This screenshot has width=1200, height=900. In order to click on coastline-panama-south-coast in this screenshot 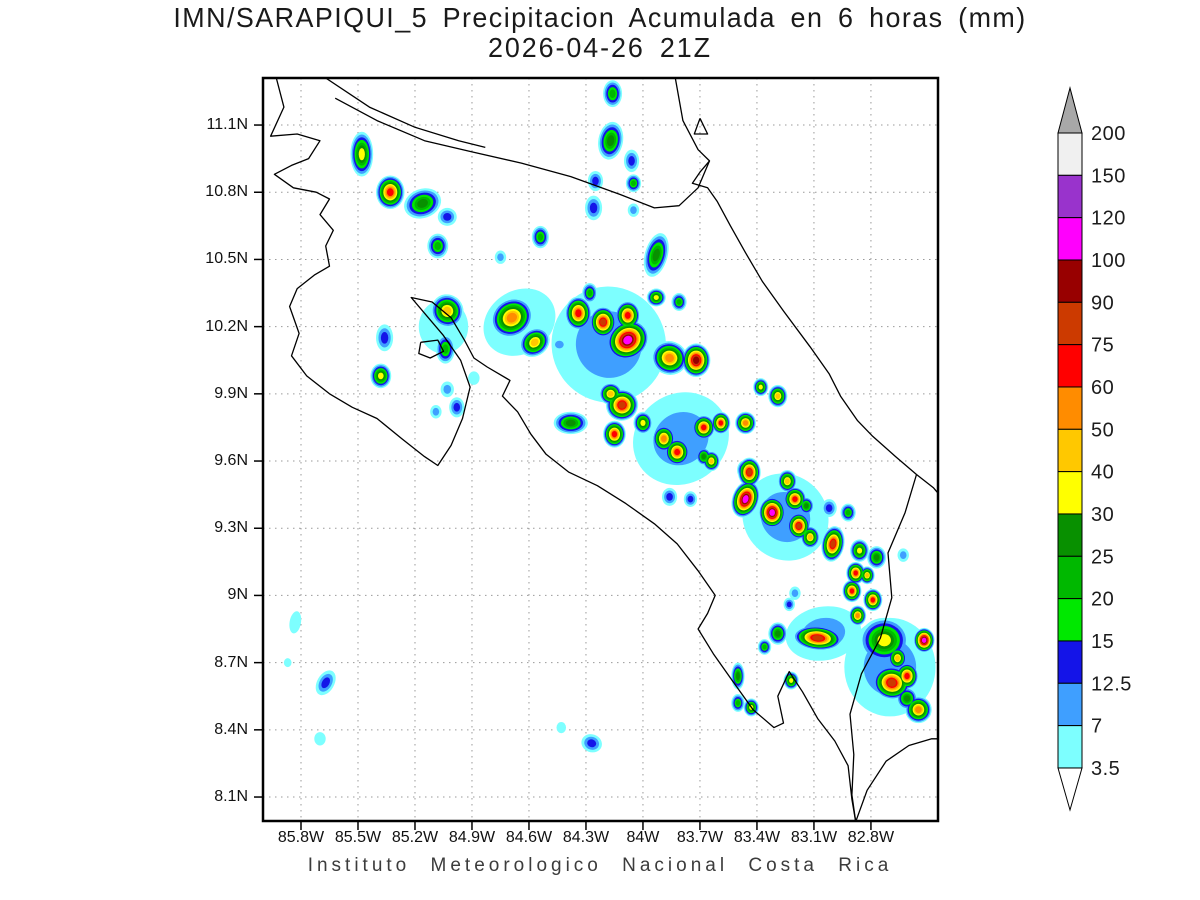, I will do `click(896, 779)`.